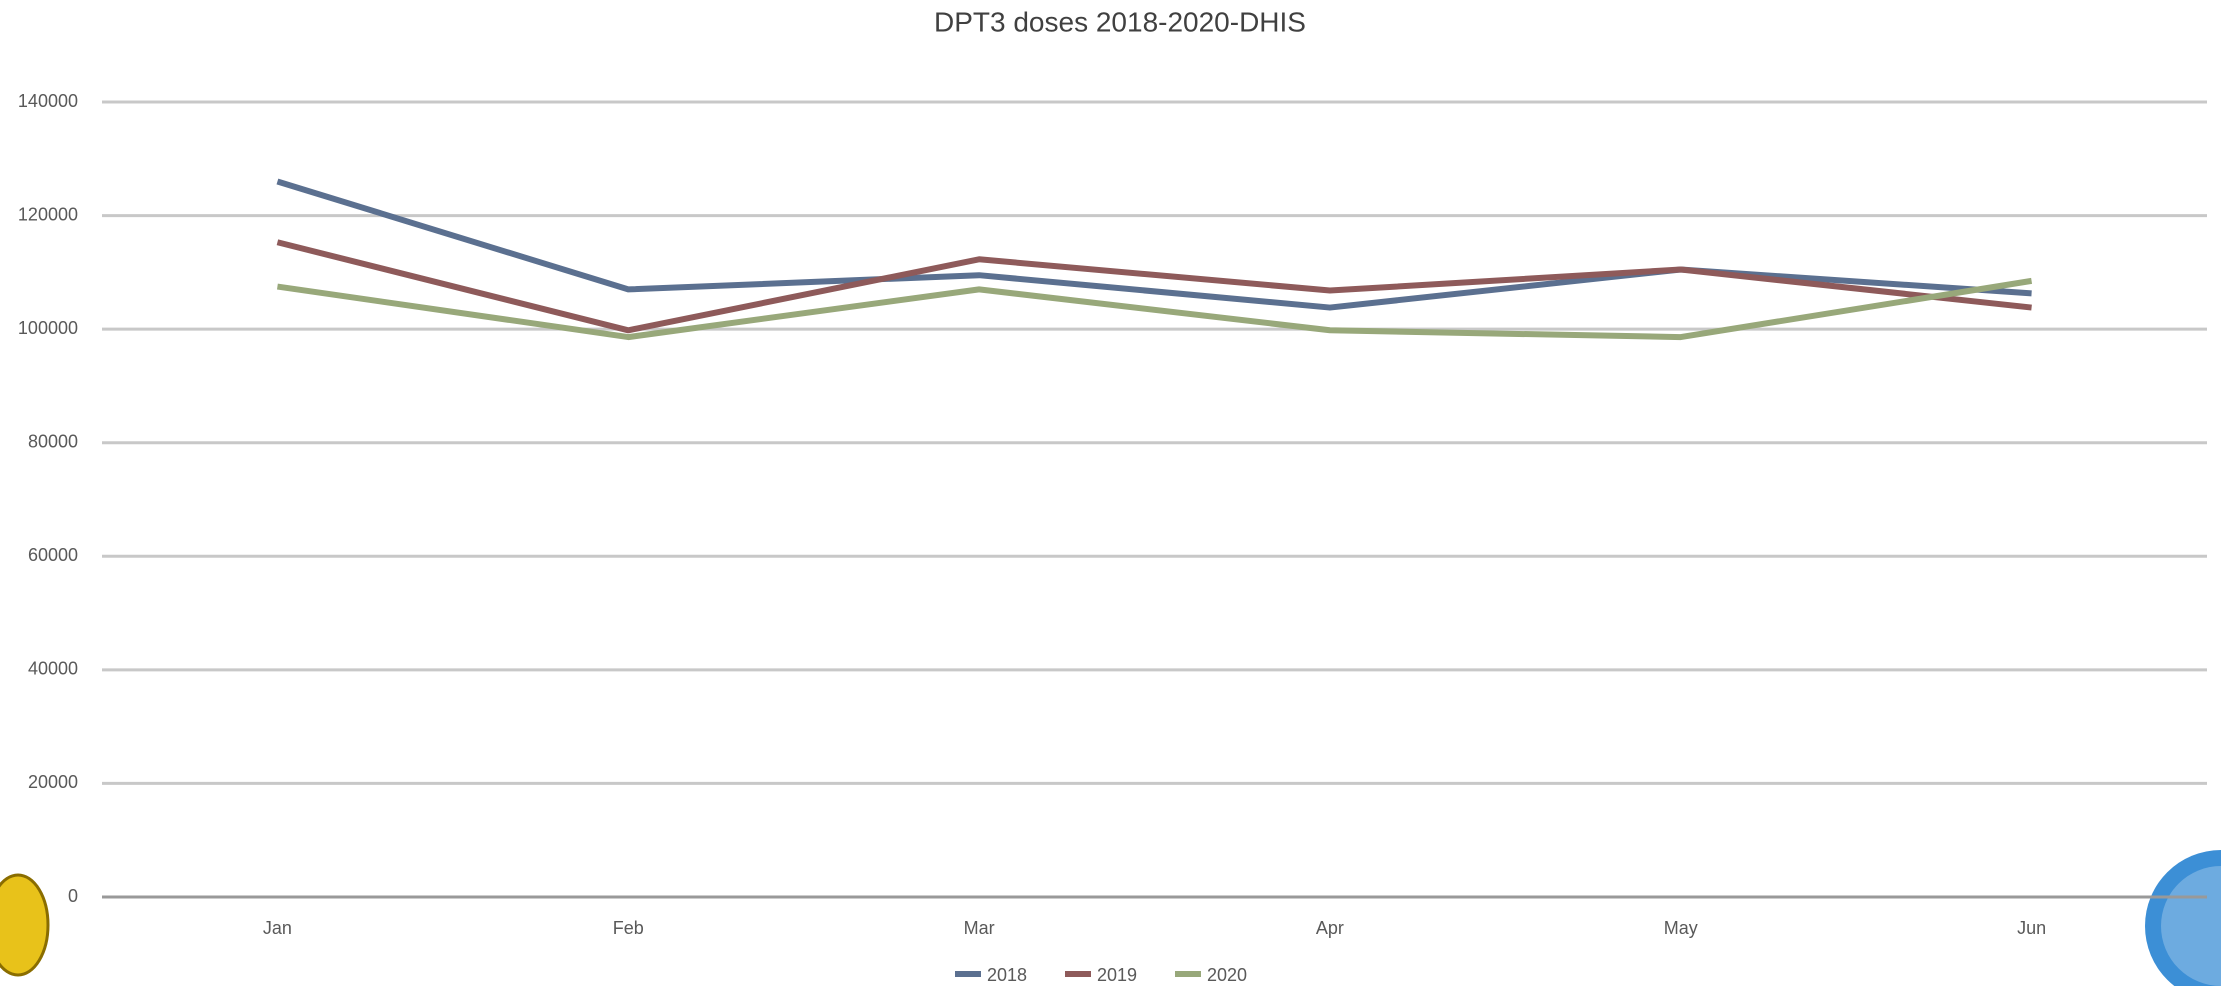 Image resolution: width=2221 pixels, height=986 pixels. I want to click on legend-label: 2018, so click(1007, 975).